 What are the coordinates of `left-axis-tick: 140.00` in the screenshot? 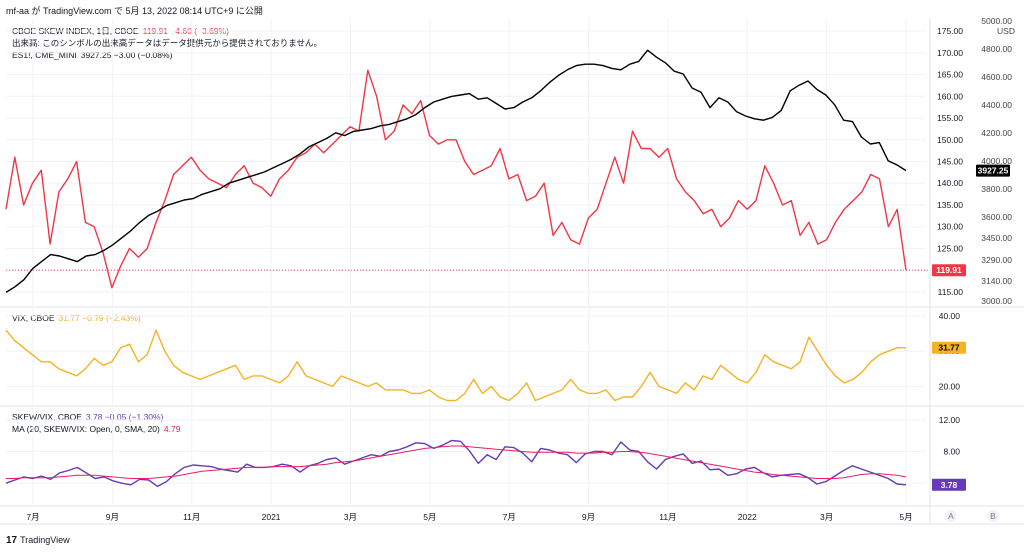 It's located at (950, 183).